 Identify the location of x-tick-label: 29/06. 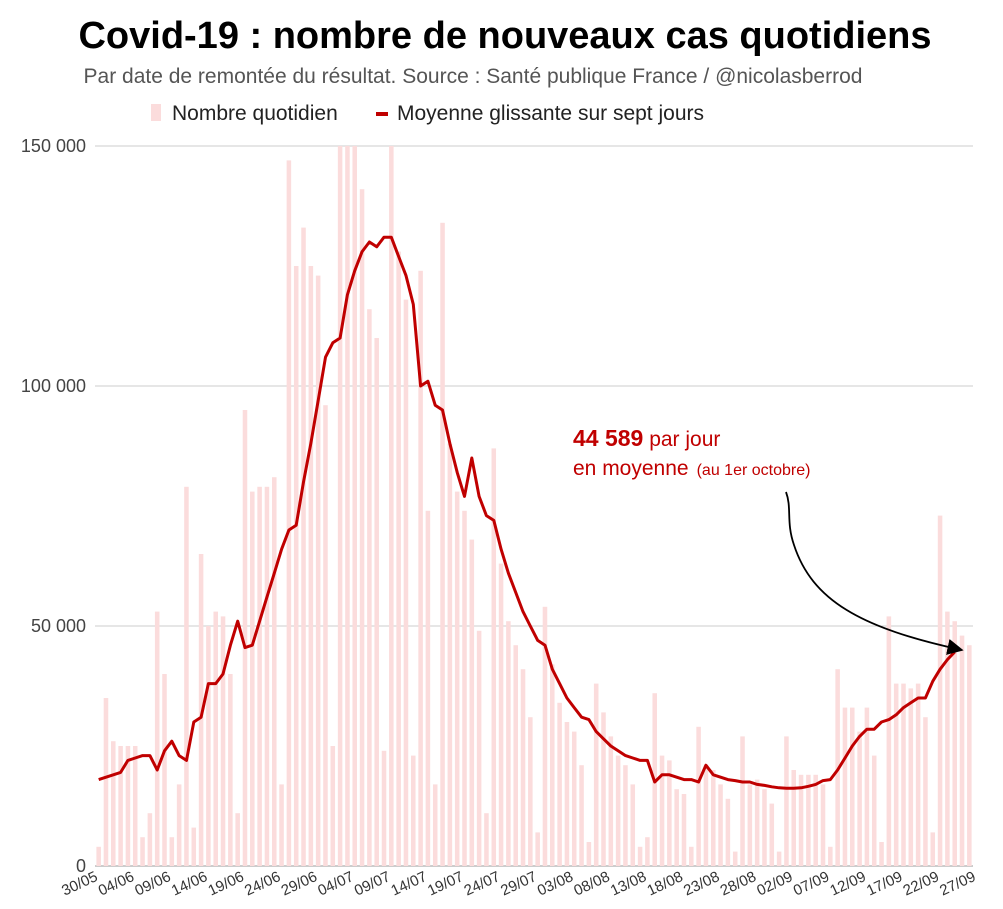
(299, 883).